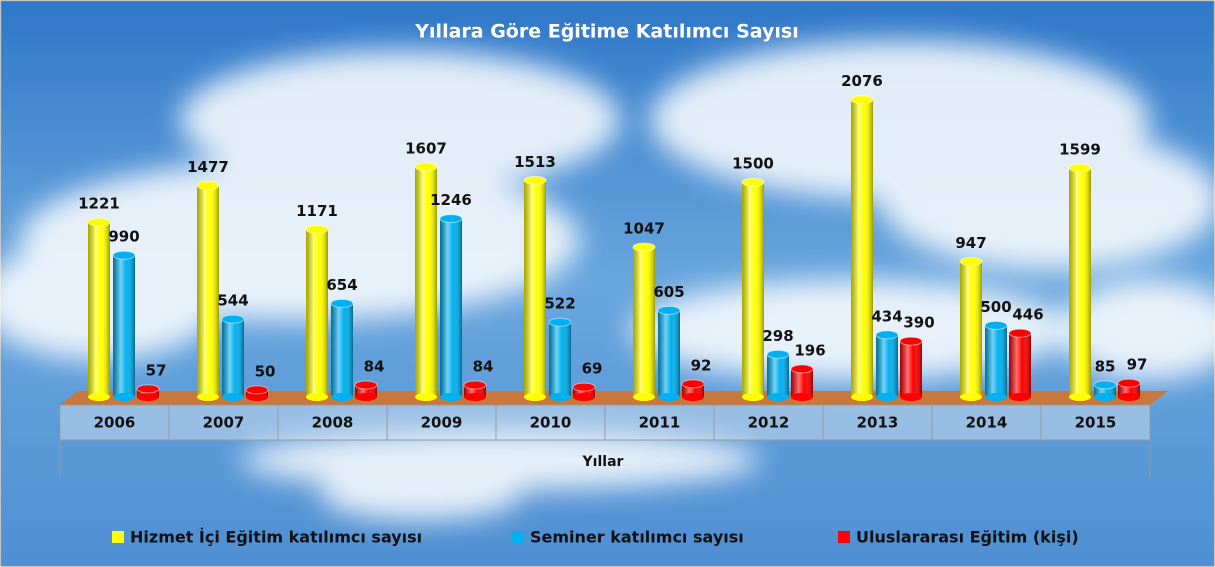 This screenshot has width=1215, height=567. What do you see at coordinates (668, 292) in the screenshot?
I see `data-label: 605` at bounding box center [668, 292].